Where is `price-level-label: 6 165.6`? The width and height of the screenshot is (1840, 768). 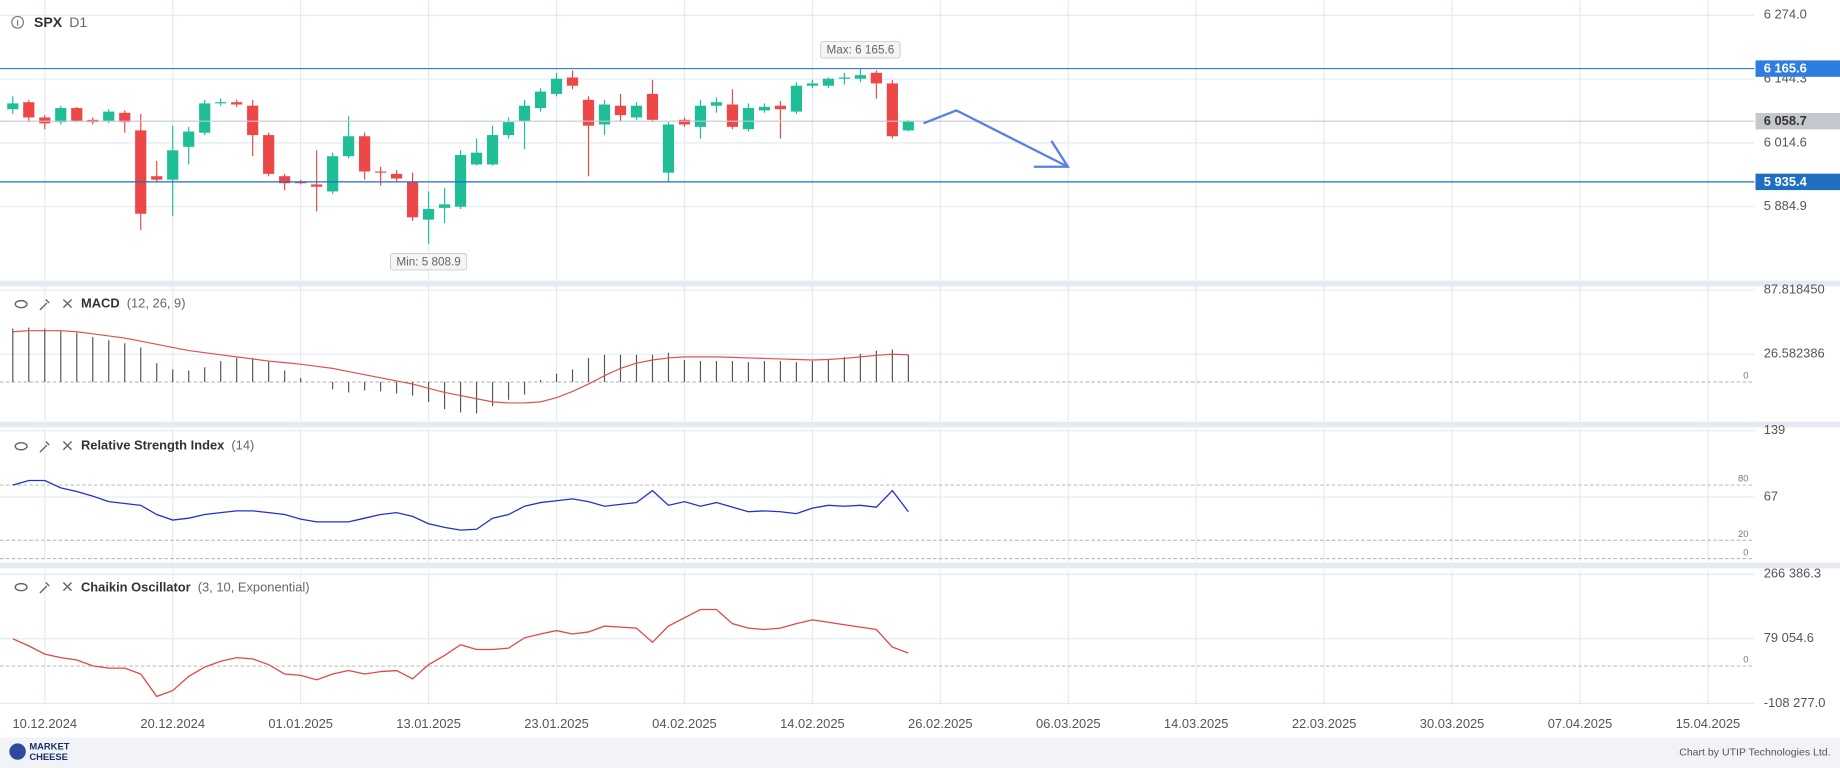 price-level-label: 6 165.6 is located at coordinates (1785, 68).